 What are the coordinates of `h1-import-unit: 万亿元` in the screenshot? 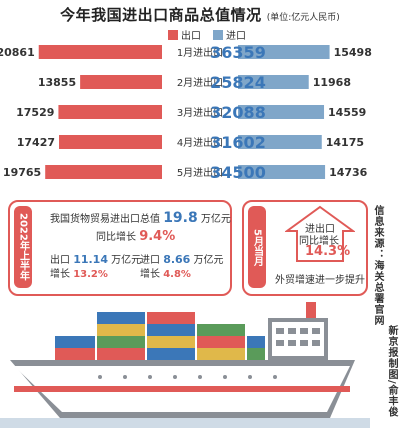 It's located at (208, 260).